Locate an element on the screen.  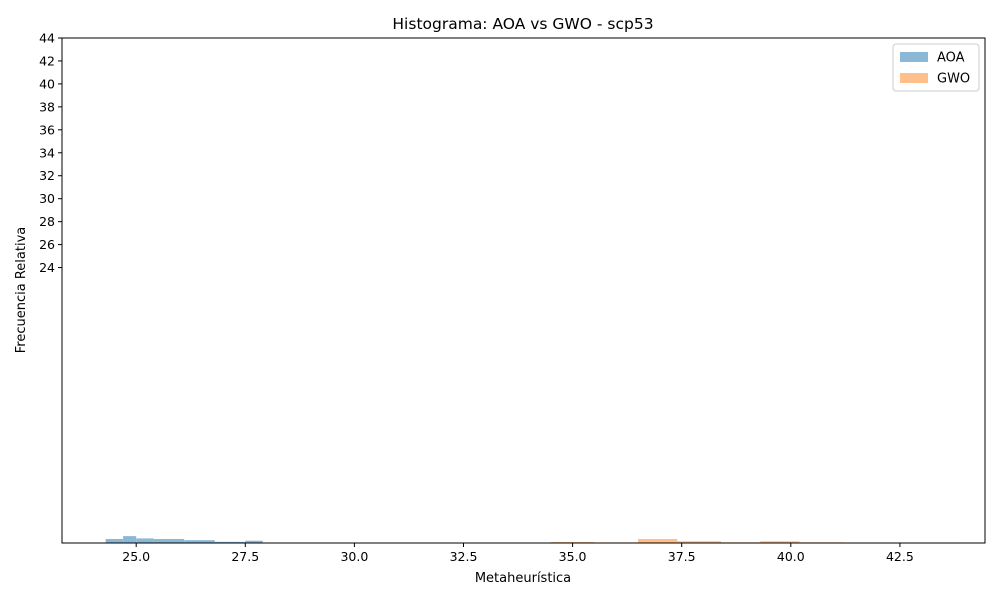
y-tick-label-1: 26 is located at coordinates (47, 244).